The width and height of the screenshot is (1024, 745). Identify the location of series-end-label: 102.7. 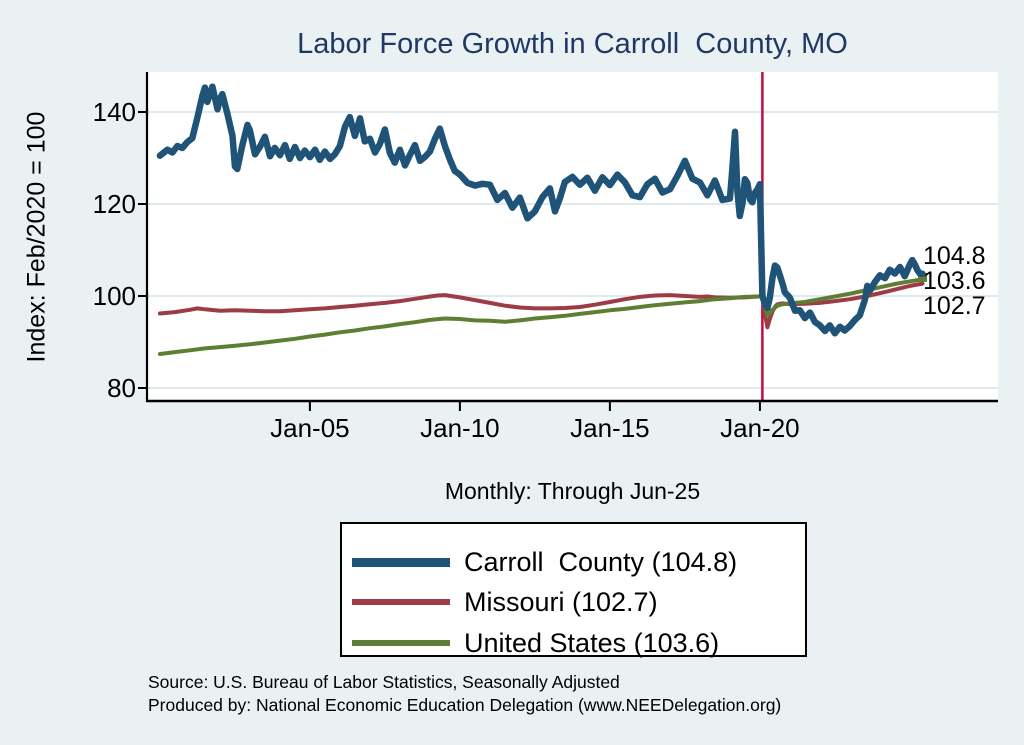
(954, 306).